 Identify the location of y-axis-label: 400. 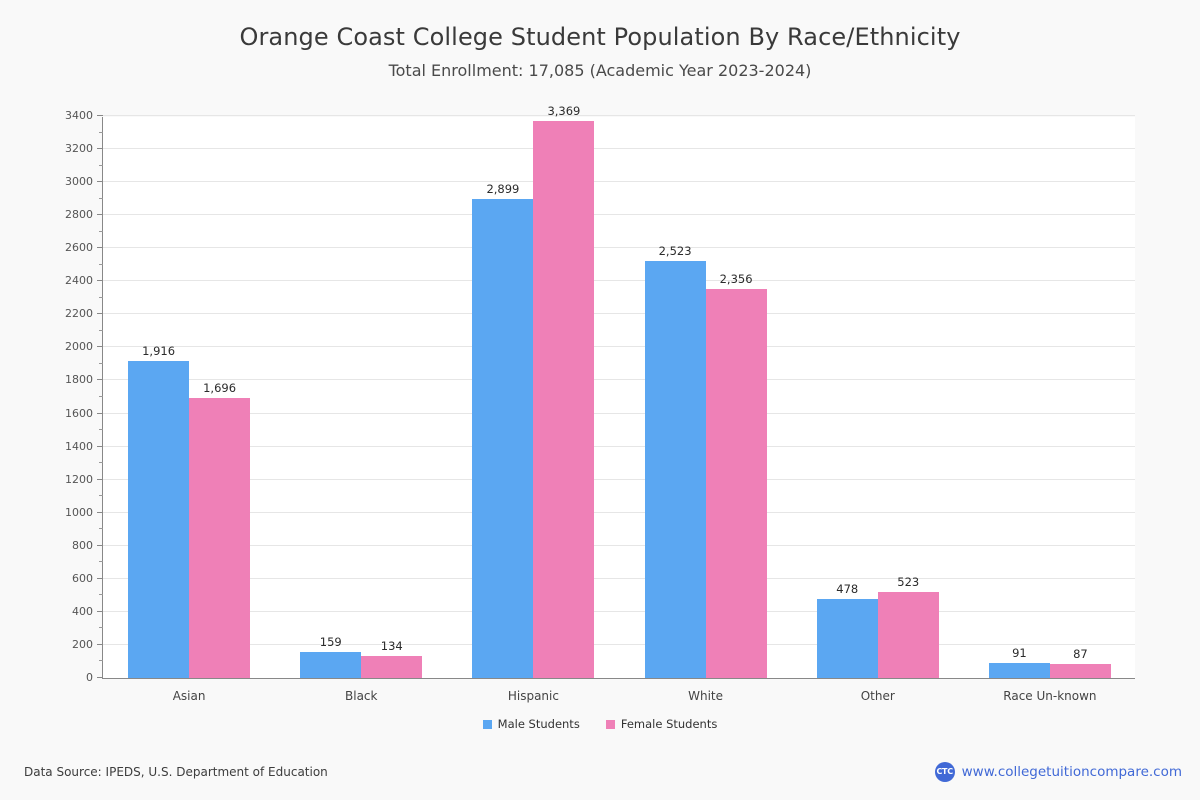
(82, 611).